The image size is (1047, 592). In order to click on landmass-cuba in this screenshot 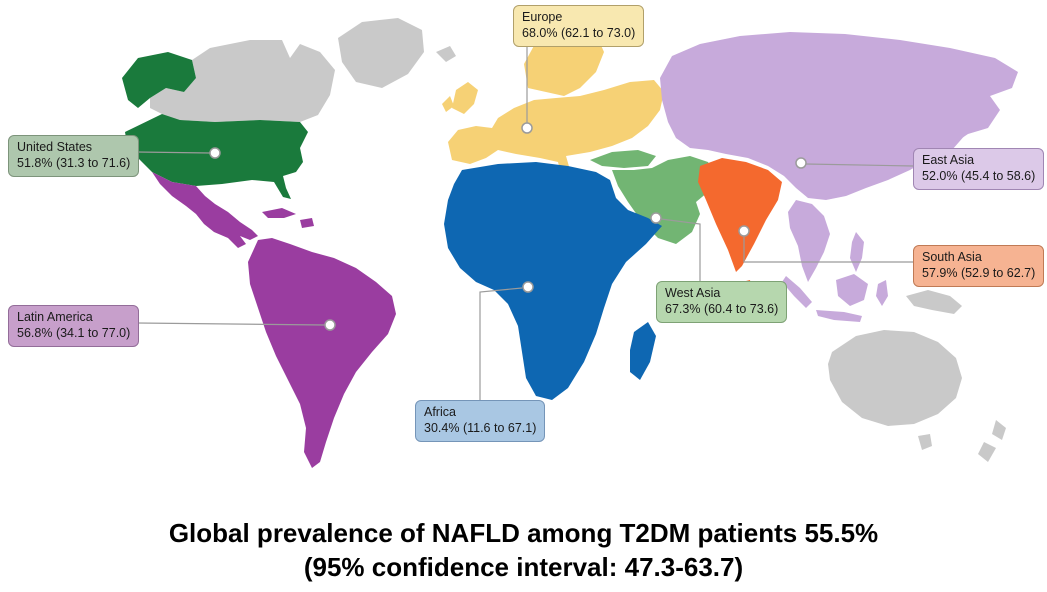, I will do `click(279, 213)`.